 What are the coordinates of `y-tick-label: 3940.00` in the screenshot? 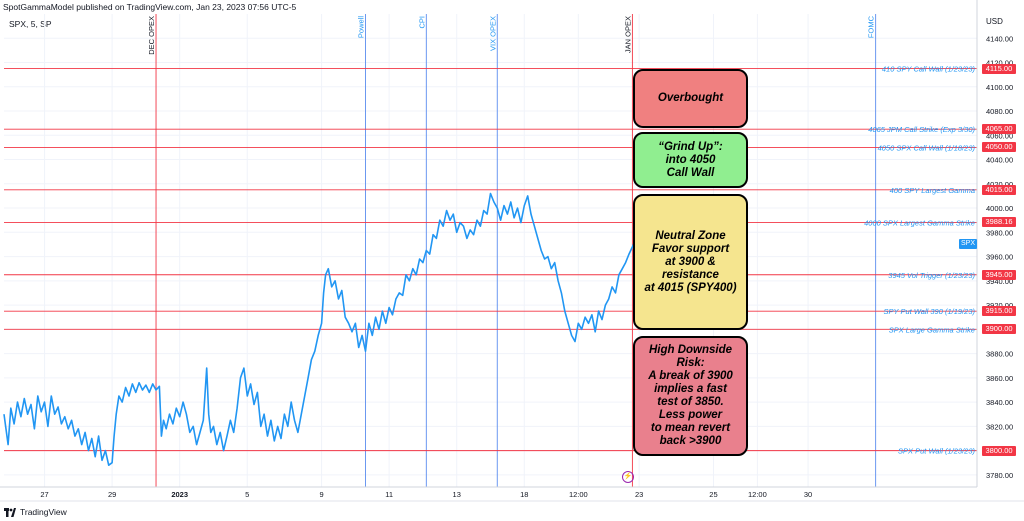 It's located at (999, 281).